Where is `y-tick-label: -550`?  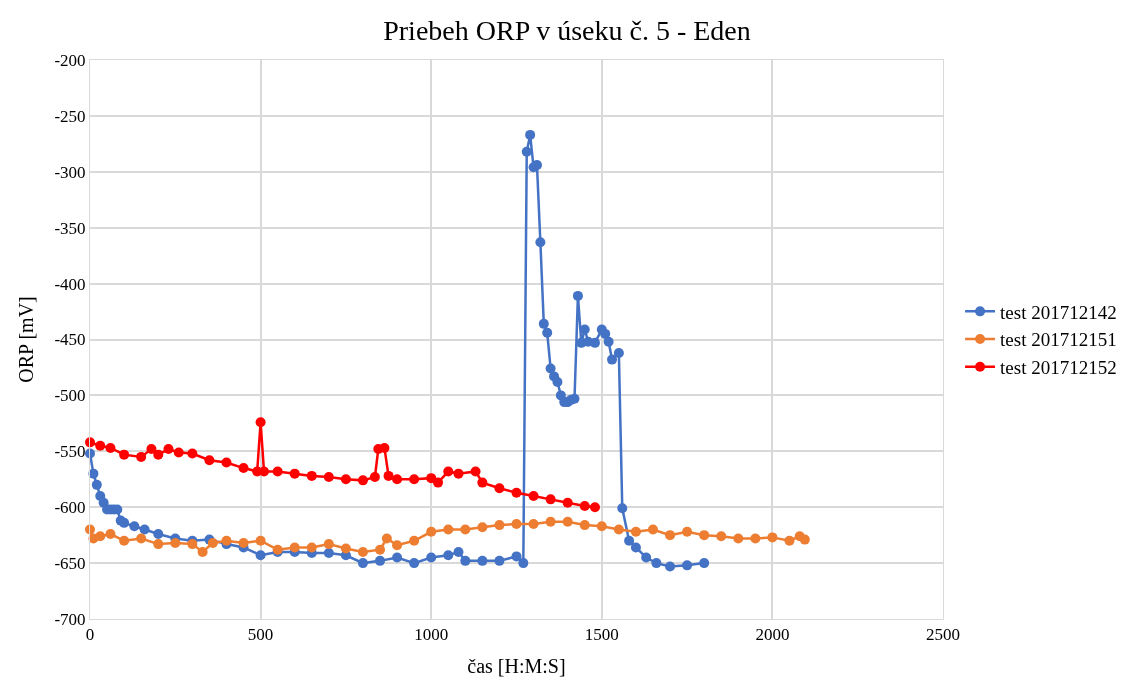 y-tick-label: -550 is located at coordinates (70, 452).